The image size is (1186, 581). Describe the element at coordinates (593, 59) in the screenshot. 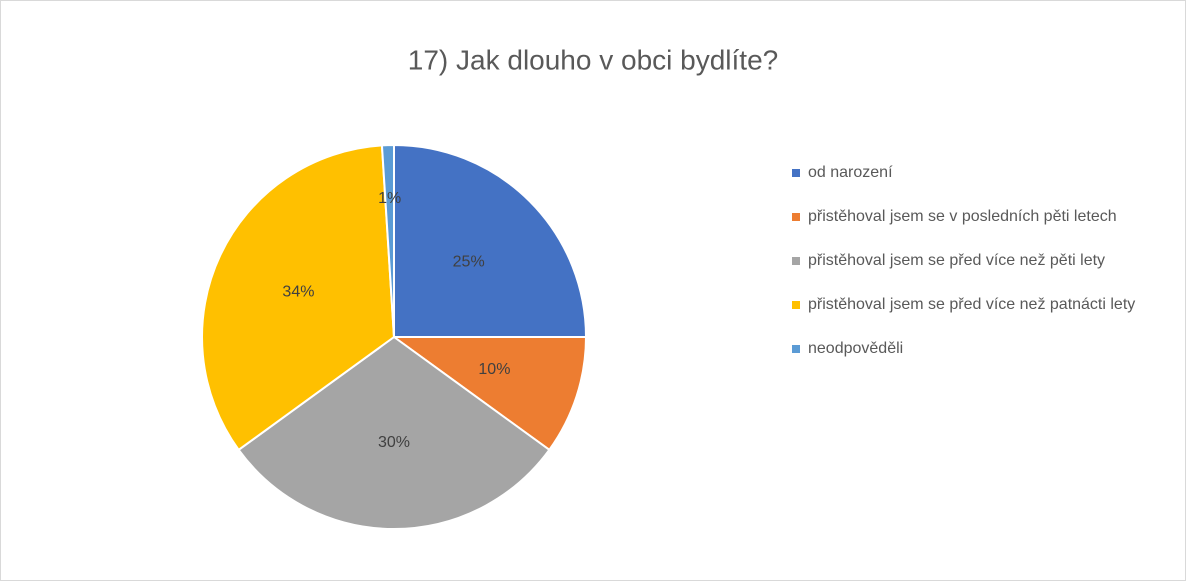

I see `chart-title: 17) Jak dlouho v obci bydlíte?` at that location.